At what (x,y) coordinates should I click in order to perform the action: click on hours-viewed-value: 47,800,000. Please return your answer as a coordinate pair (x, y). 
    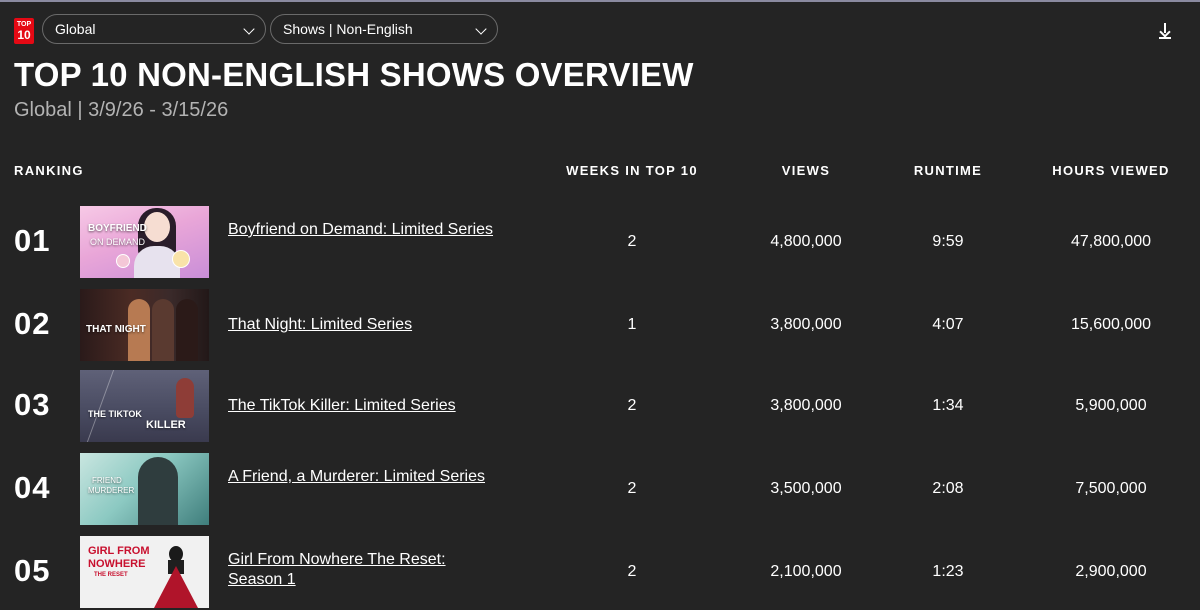
    Looking at the image, I should click on (1111, 241).